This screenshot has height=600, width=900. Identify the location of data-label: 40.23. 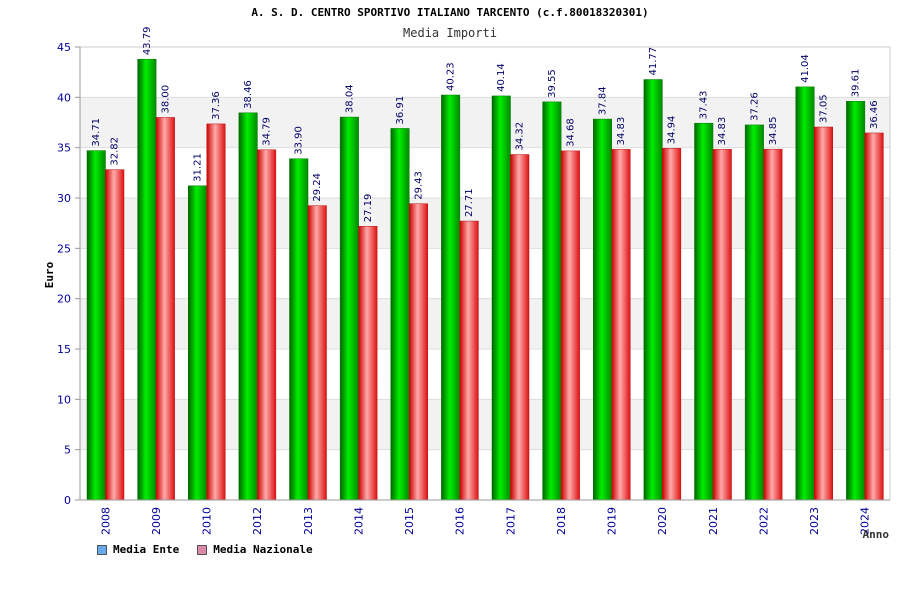
(451, 76).